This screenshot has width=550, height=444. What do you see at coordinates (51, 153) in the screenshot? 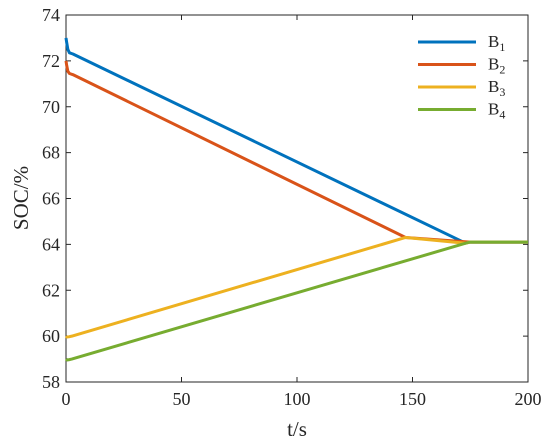
I see `y-tick-label: 68` at bounding box center [51, 153].